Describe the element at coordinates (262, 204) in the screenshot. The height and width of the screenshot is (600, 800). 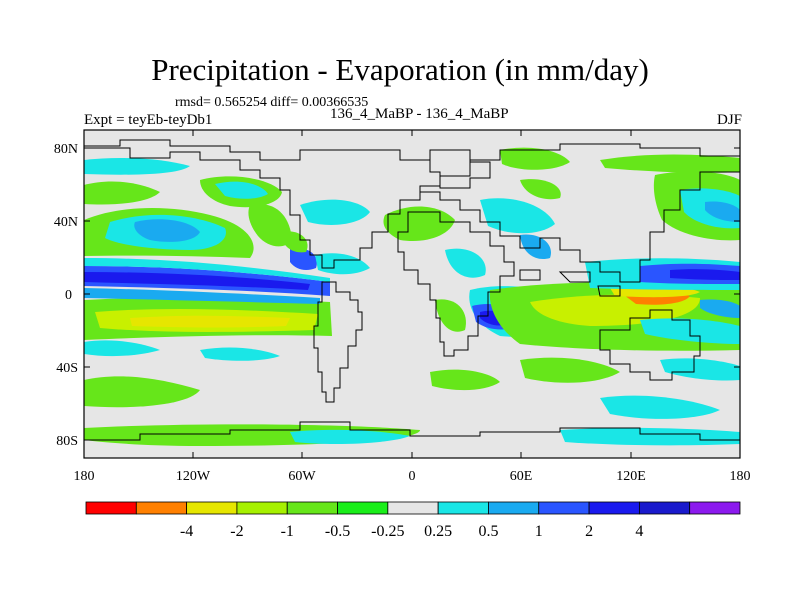
I see `coast-north-america` at that location.